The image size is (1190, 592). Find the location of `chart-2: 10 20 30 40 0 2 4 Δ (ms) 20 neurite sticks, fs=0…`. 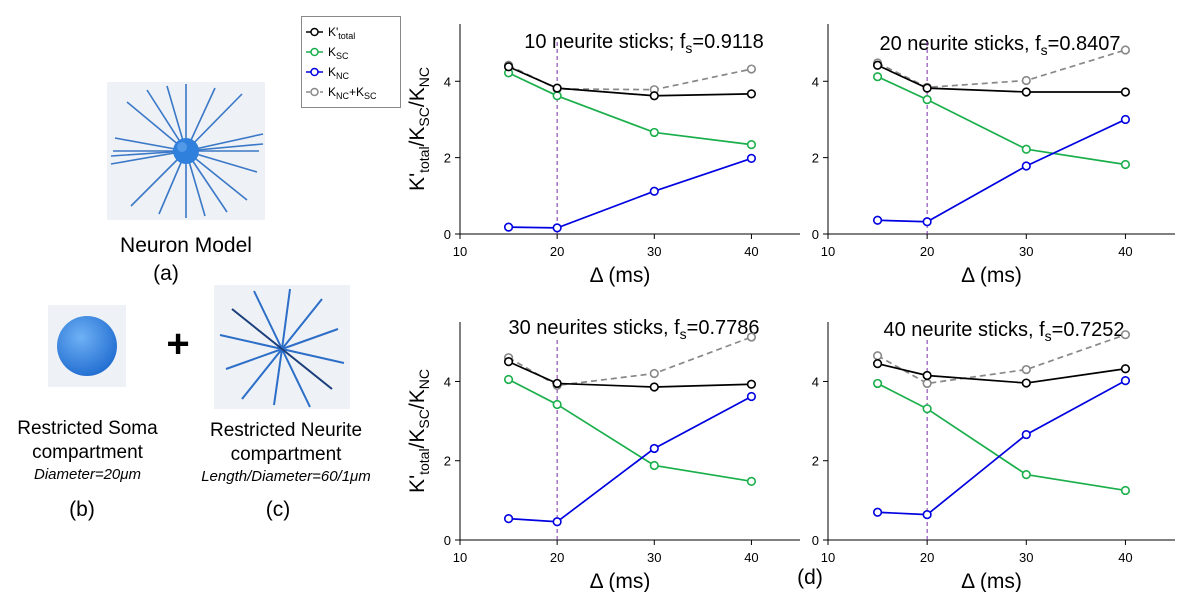

chart-2: 10 20 30 40 0 2 4 Δ (ms) 20 neurite sticks, fs=0… is located at coordinates (993, 155).